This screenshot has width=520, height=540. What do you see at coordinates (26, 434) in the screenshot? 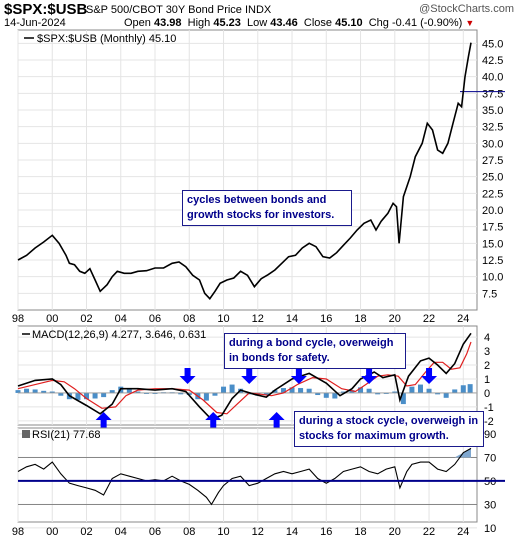
I see `rsi-legend-swatch` at bounding box center [26, 434].